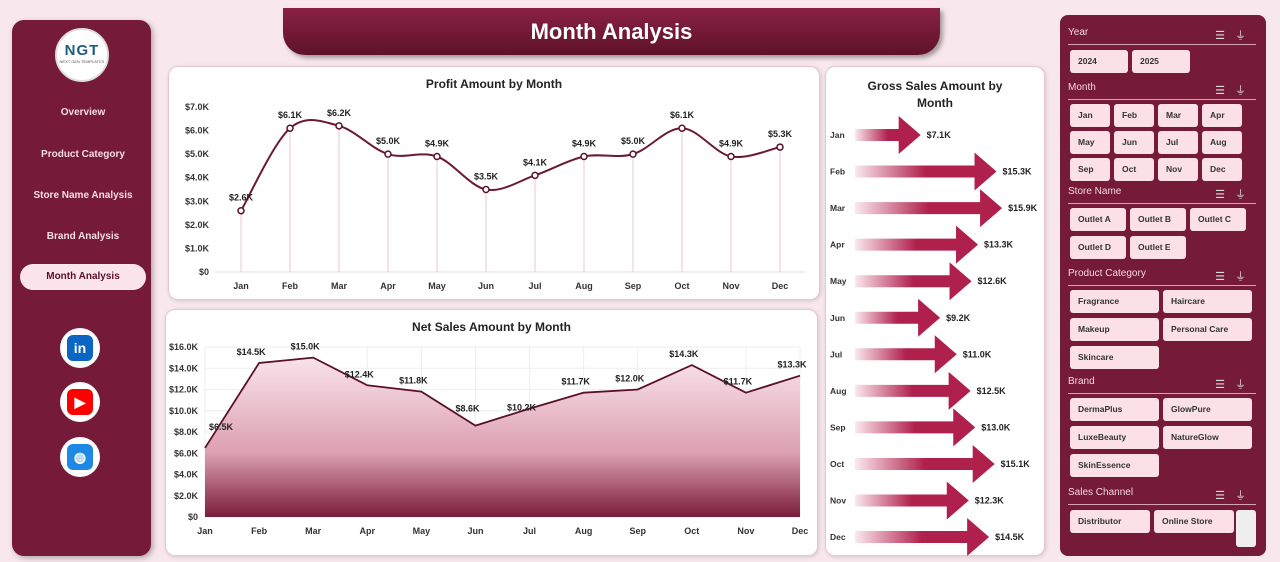 Image resolution: width=1280 pixels, height=562 pixels. I want to click on slicer-item: Mar, so click(1178, 115).